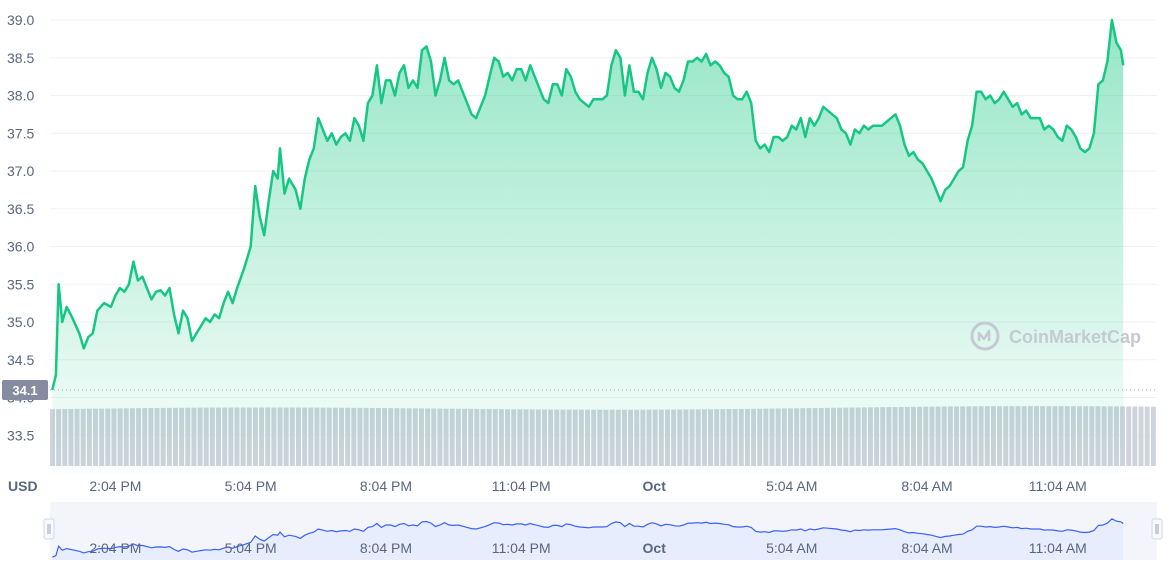 The image size is (1175, 574). I want to click on navigator-left-handle, so click(49, 529).